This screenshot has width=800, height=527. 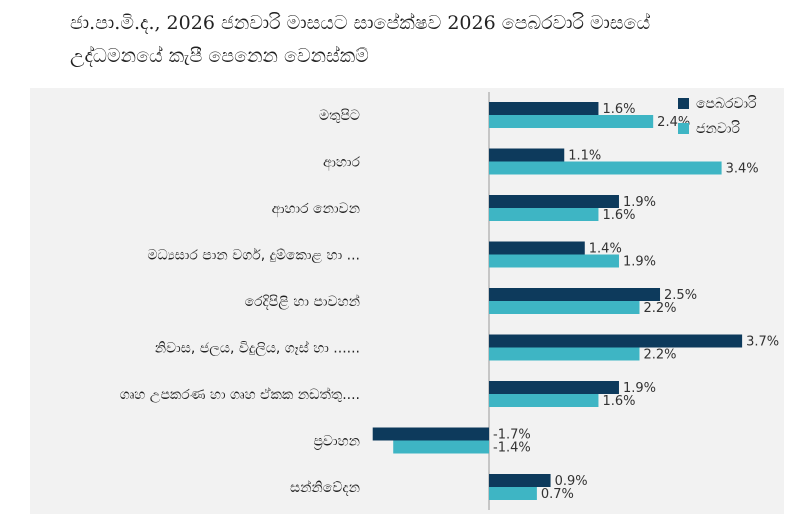 I want to click on data-label: 3.7%, so click(x=762, y=342).